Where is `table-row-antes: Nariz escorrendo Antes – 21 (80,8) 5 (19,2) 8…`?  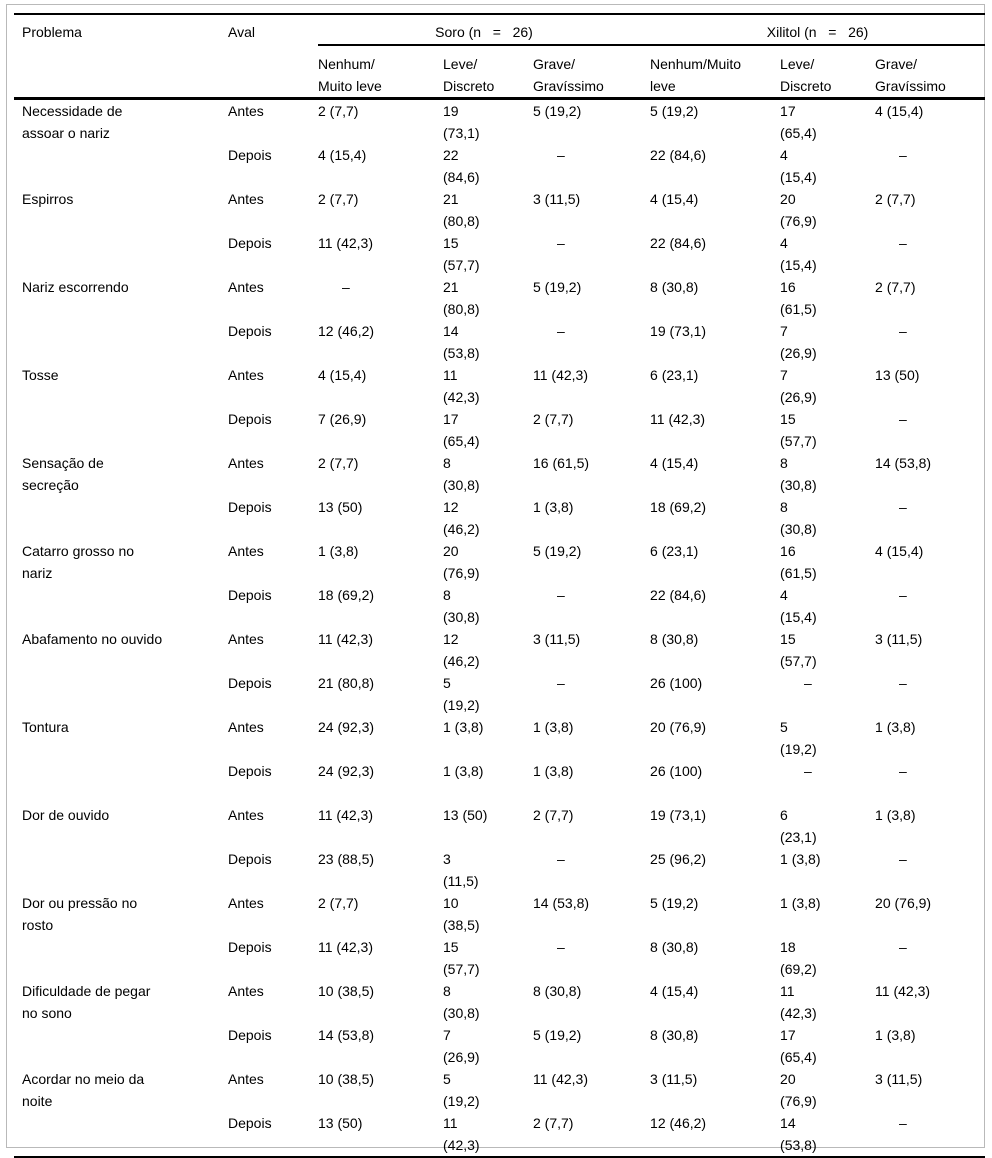 table-row-antes: Nariz escorrendo Antes – 21 (80,8) 5 (19,2) 8… is located at coordinates (499, 298).